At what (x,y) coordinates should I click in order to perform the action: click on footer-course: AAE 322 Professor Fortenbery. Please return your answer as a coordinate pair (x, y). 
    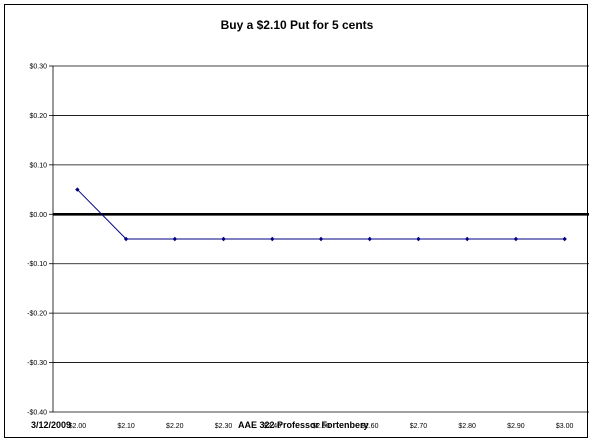
    Looking at the image, I should click on (303, 425).